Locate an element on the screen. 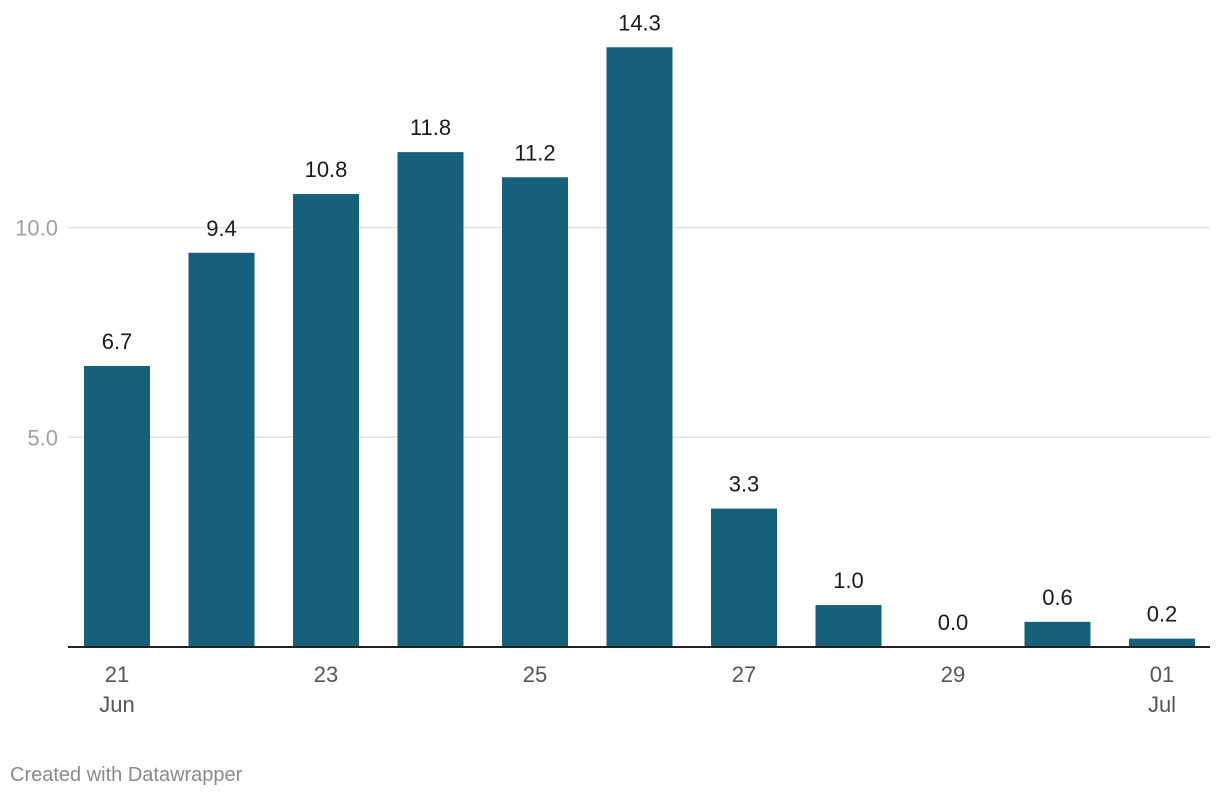  x-tick-day-5: 01 is located at coordinates (1162, 674).